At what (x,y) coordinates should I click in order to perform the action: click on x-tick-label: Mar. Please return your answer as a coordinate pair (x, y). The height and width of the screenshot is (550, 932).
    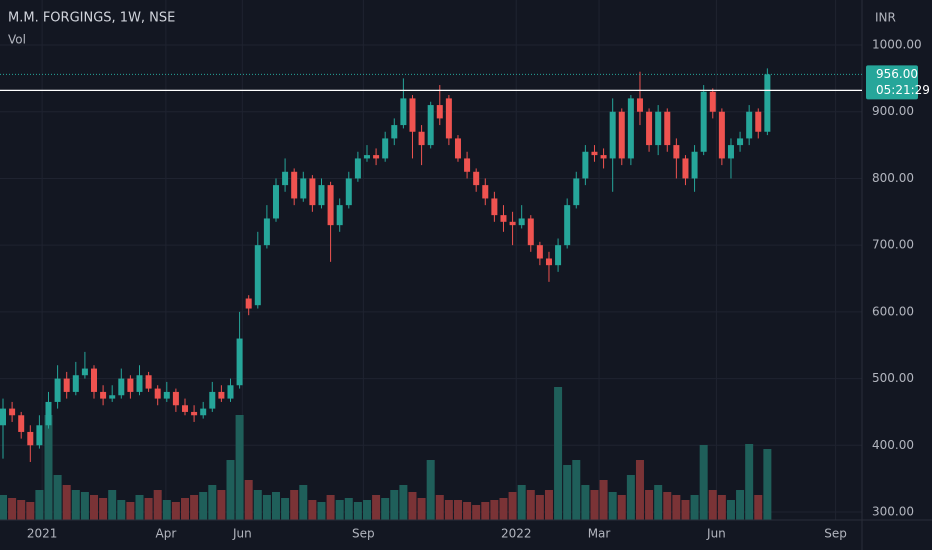
    Looking at the image, I should click on (599, 534).